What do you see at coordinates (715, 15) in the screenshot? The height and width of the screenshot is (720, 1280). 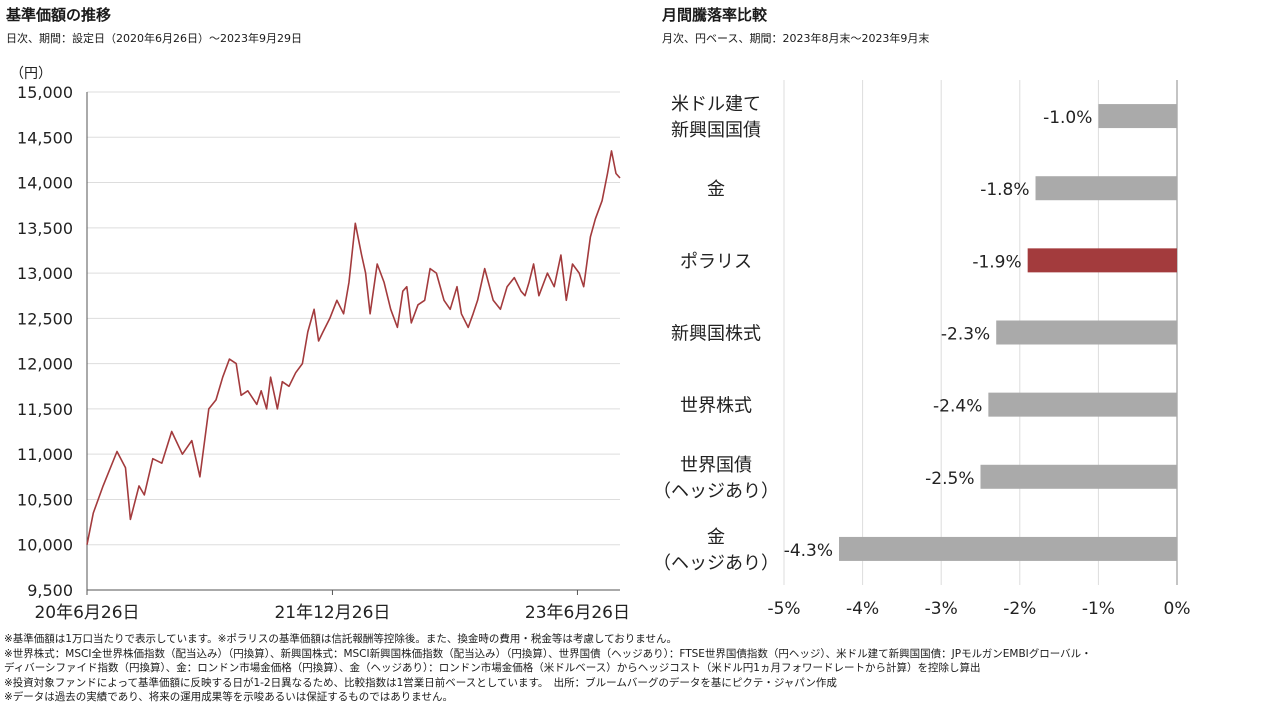 I see `bar-chart-title: 月間騰落率比較` at bounding box center [715, 15].